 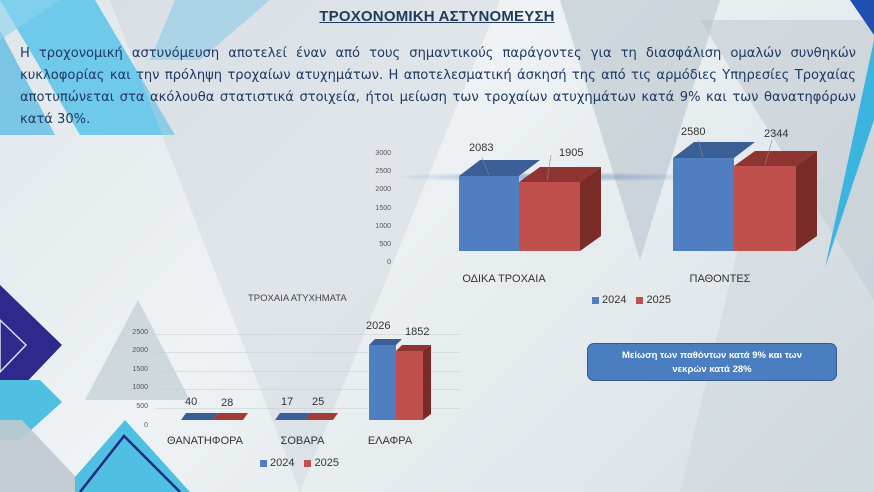 I want to click on page-title: ΤΡΟΧΟΝΟΜΙΚΗ ΑΣΤΥΝΟΜΕΥΣΗ, so click(x=437, y=16).